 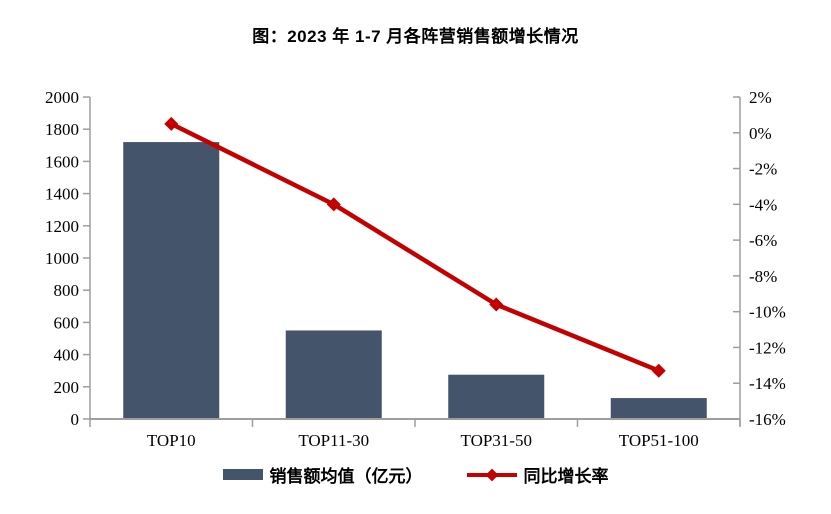 What do you see at coordinates (62, 226) in the screenshot?
I see `y-axis-label-1200: 1200` at bounding box center [62, 226].